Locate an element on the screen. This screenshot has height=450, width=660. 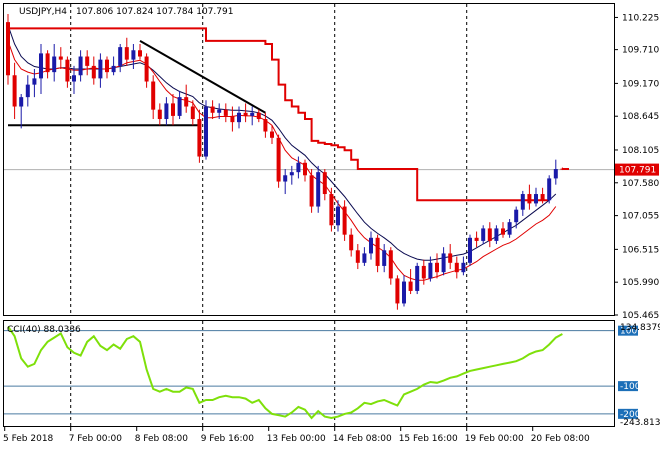
time-label: 19 Feb 00:00 is located at coordinates (494, 439).